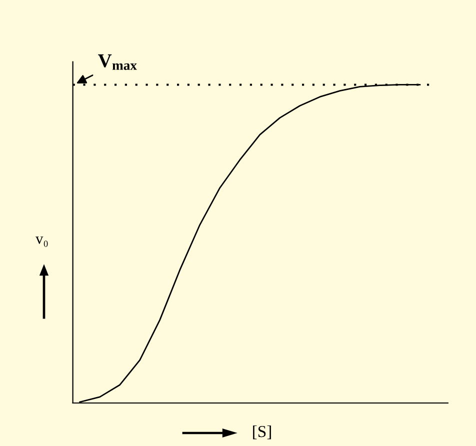 This screenshot has width=476, height=446. Describe the element at coordinates (262, 432) in the screenshot. I see `x-axis-title: [S]` at that location.